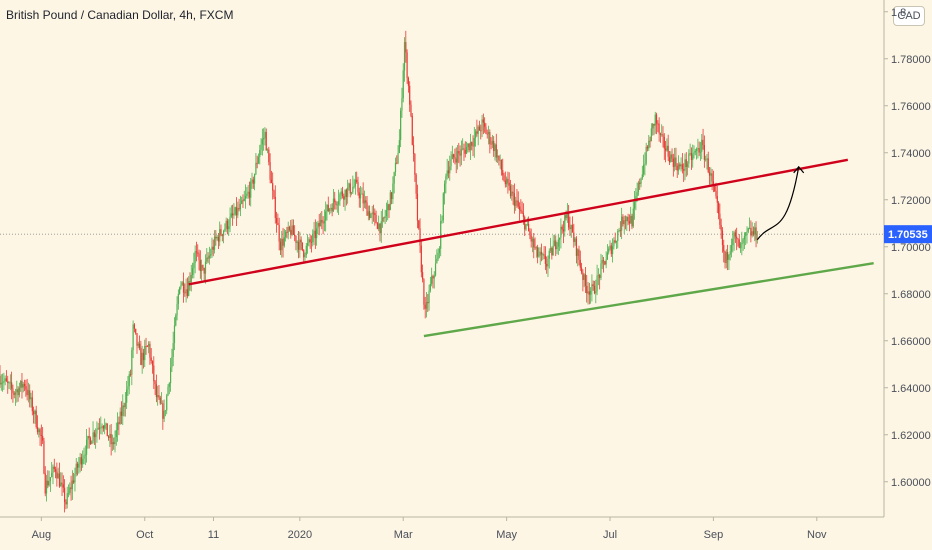 The width and height of the screenshot is (932, 550). Describe the element at coordinates (911, 107) in the screenshot. I see `price-tick-label: 1.76000` at that location.